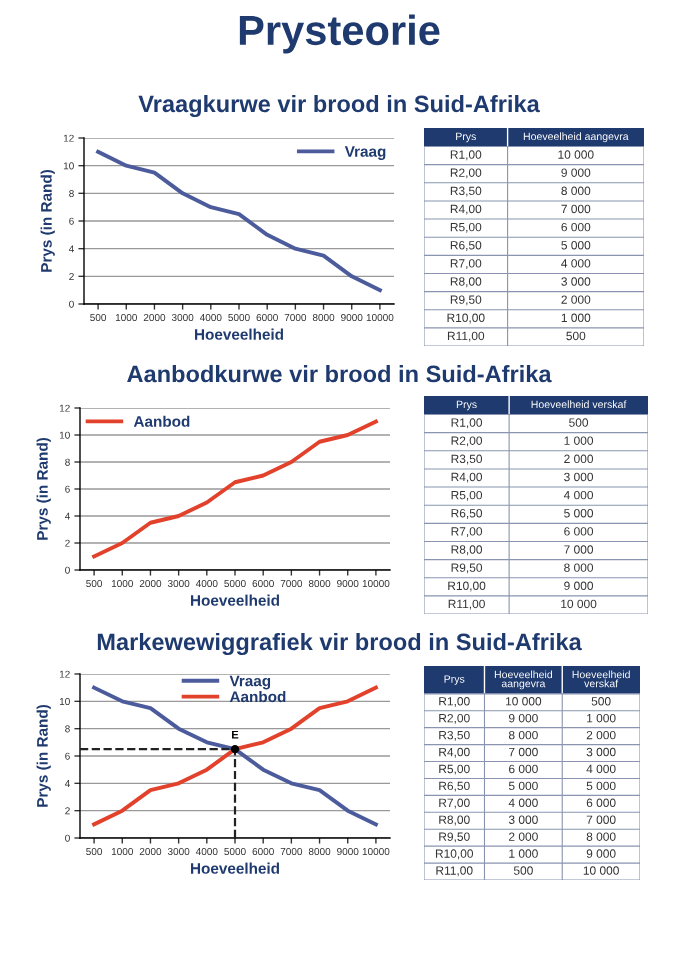  I want to click on chart-title: Vraagkurwe vir brood in Suid-Afrika, so click(339, 106).